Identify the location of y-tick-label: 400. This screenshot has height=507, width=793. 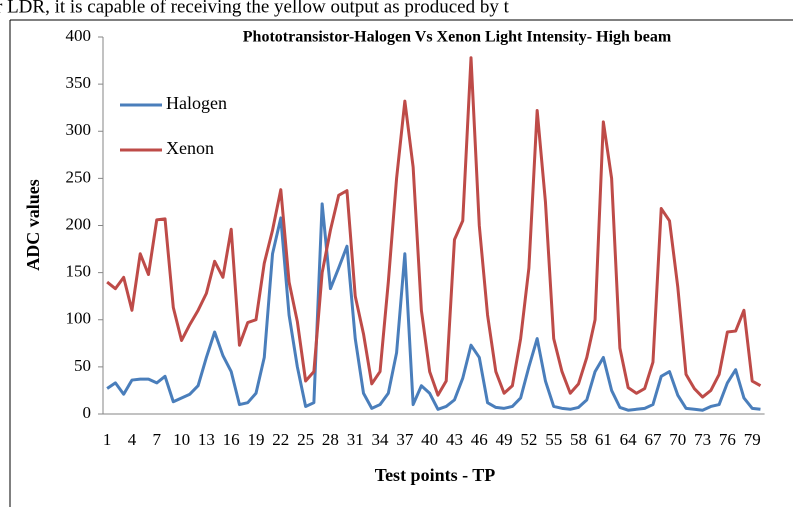
(79, 35).